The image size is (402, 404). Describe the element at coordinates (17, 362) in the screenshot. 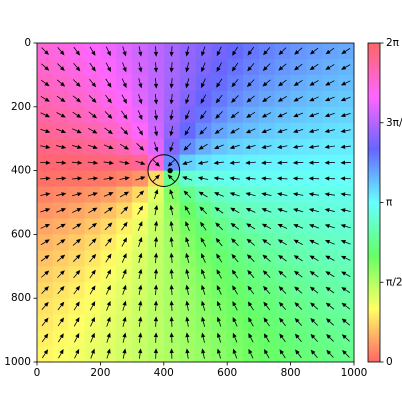

I see `y-tick-label: 1000` at that location.